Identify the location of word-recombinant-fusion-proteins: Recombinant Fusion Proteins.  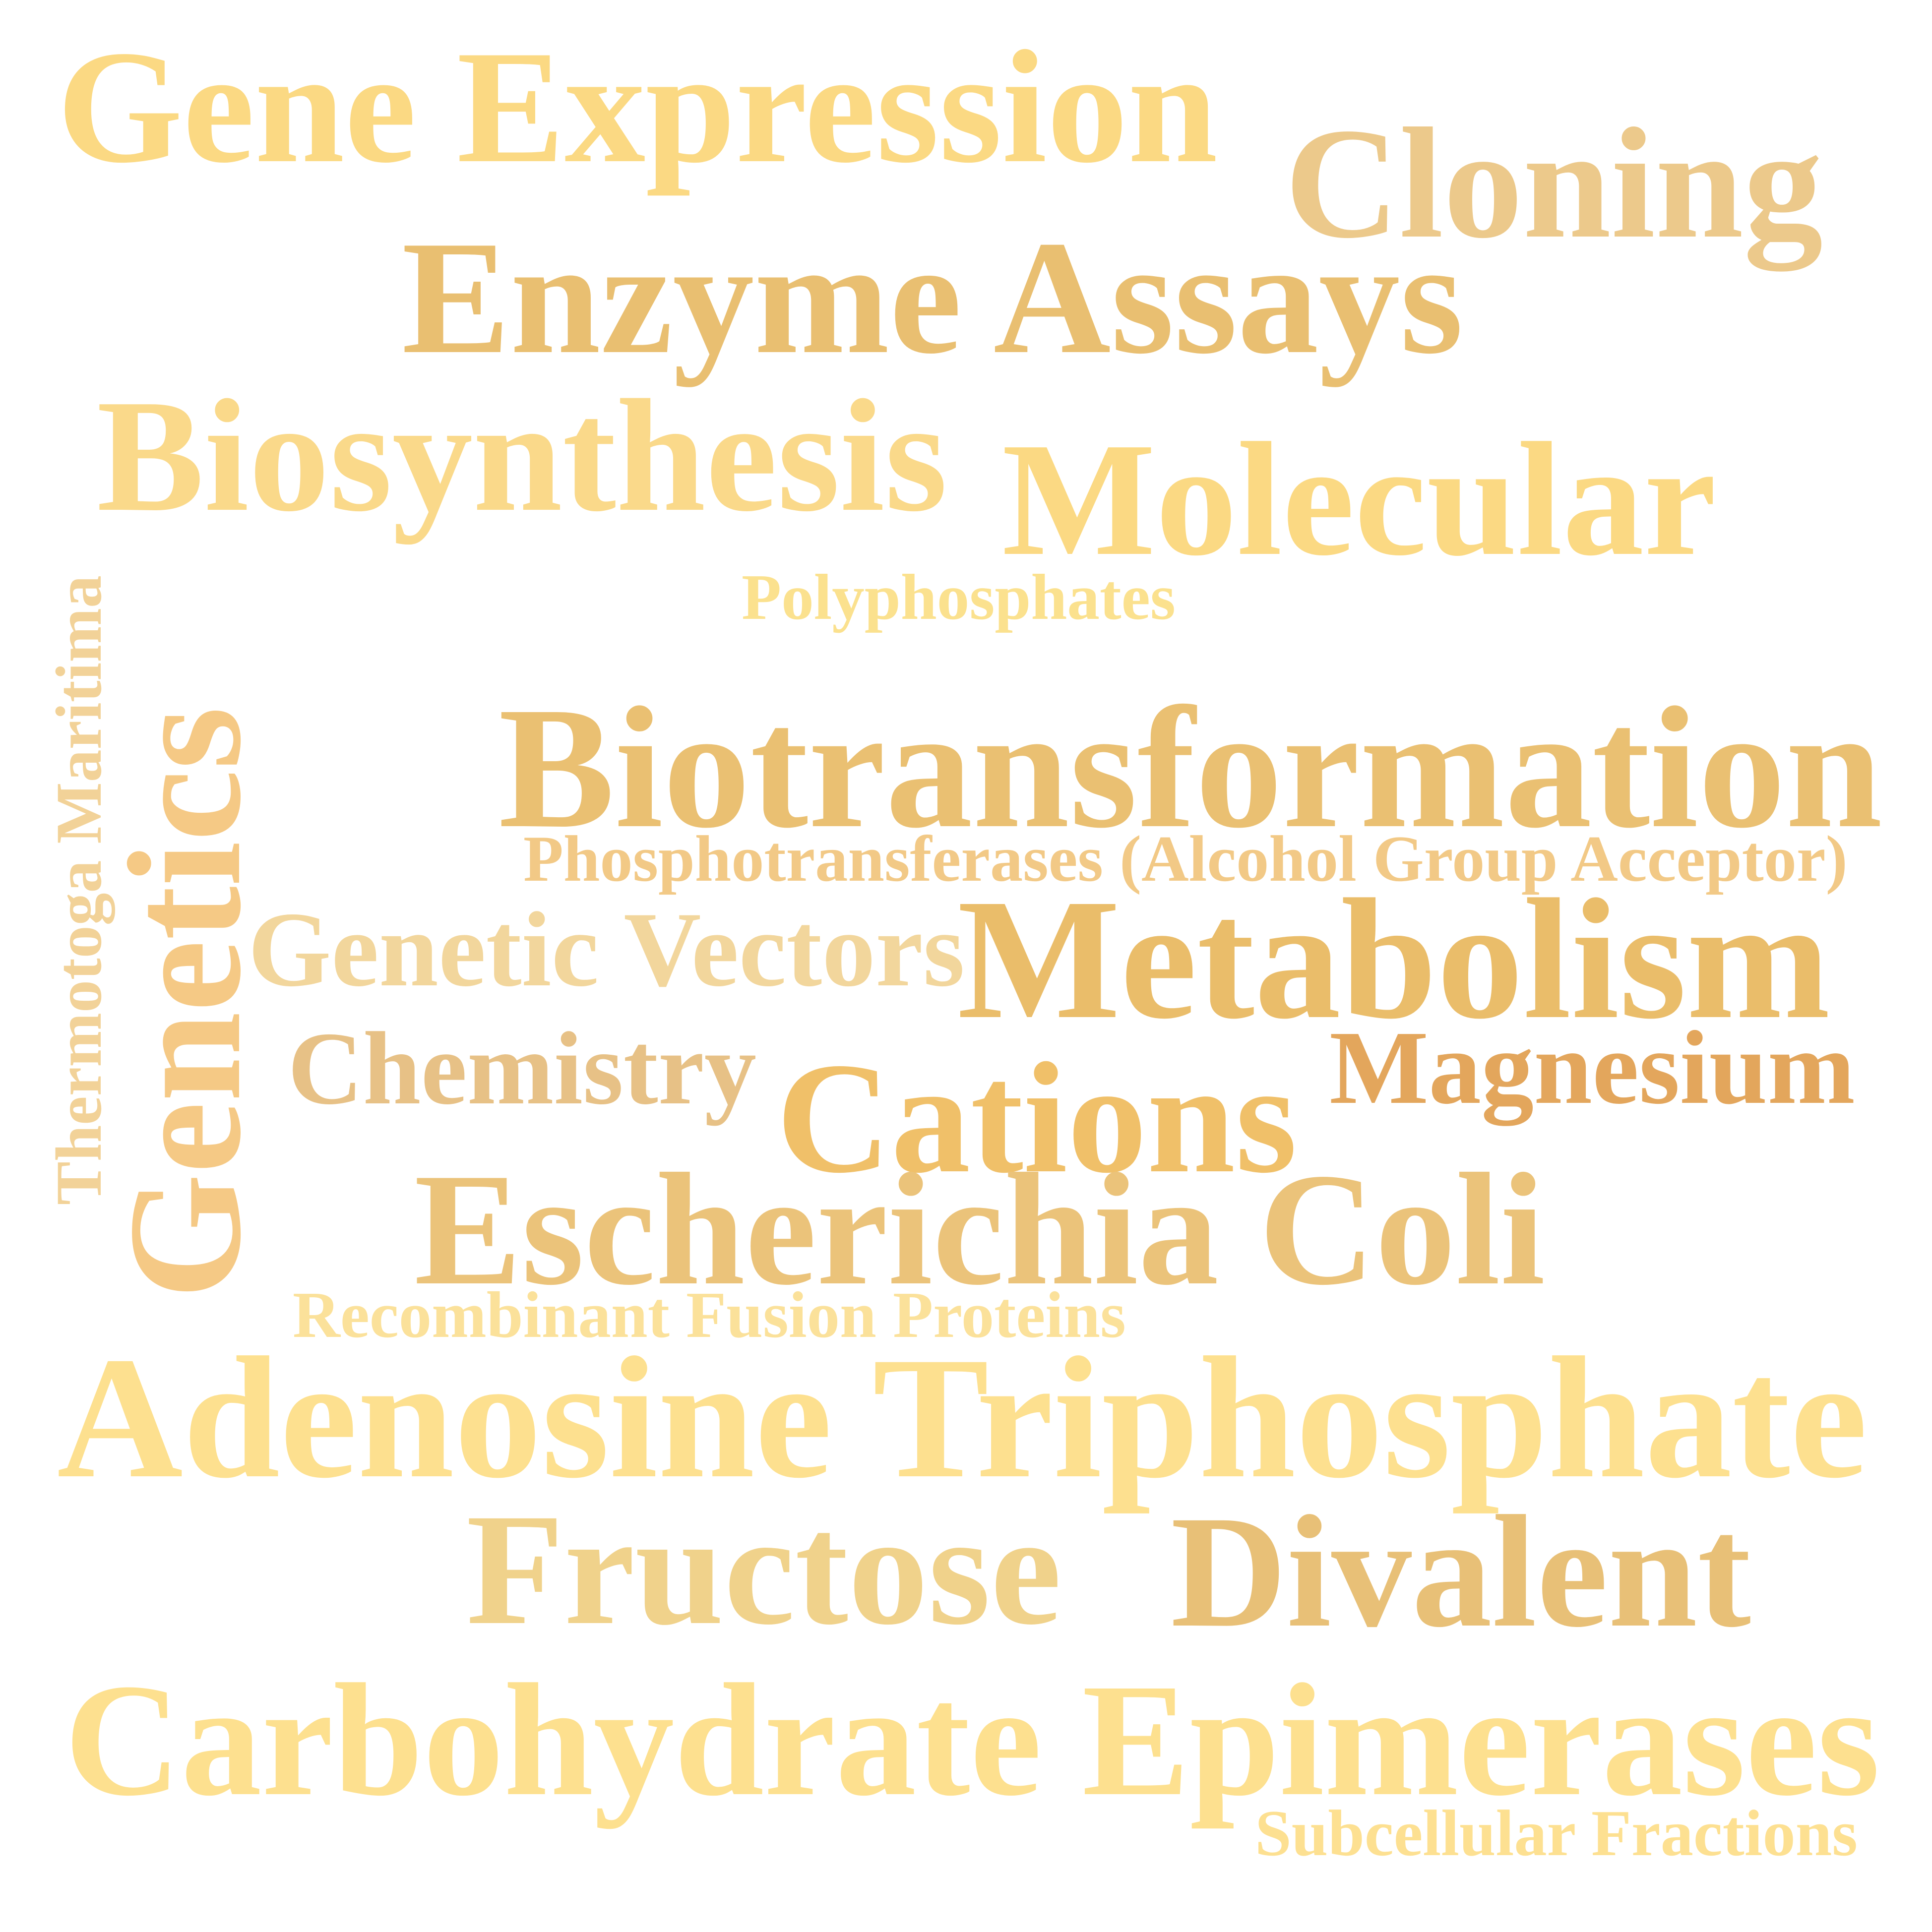
(709, 1315).